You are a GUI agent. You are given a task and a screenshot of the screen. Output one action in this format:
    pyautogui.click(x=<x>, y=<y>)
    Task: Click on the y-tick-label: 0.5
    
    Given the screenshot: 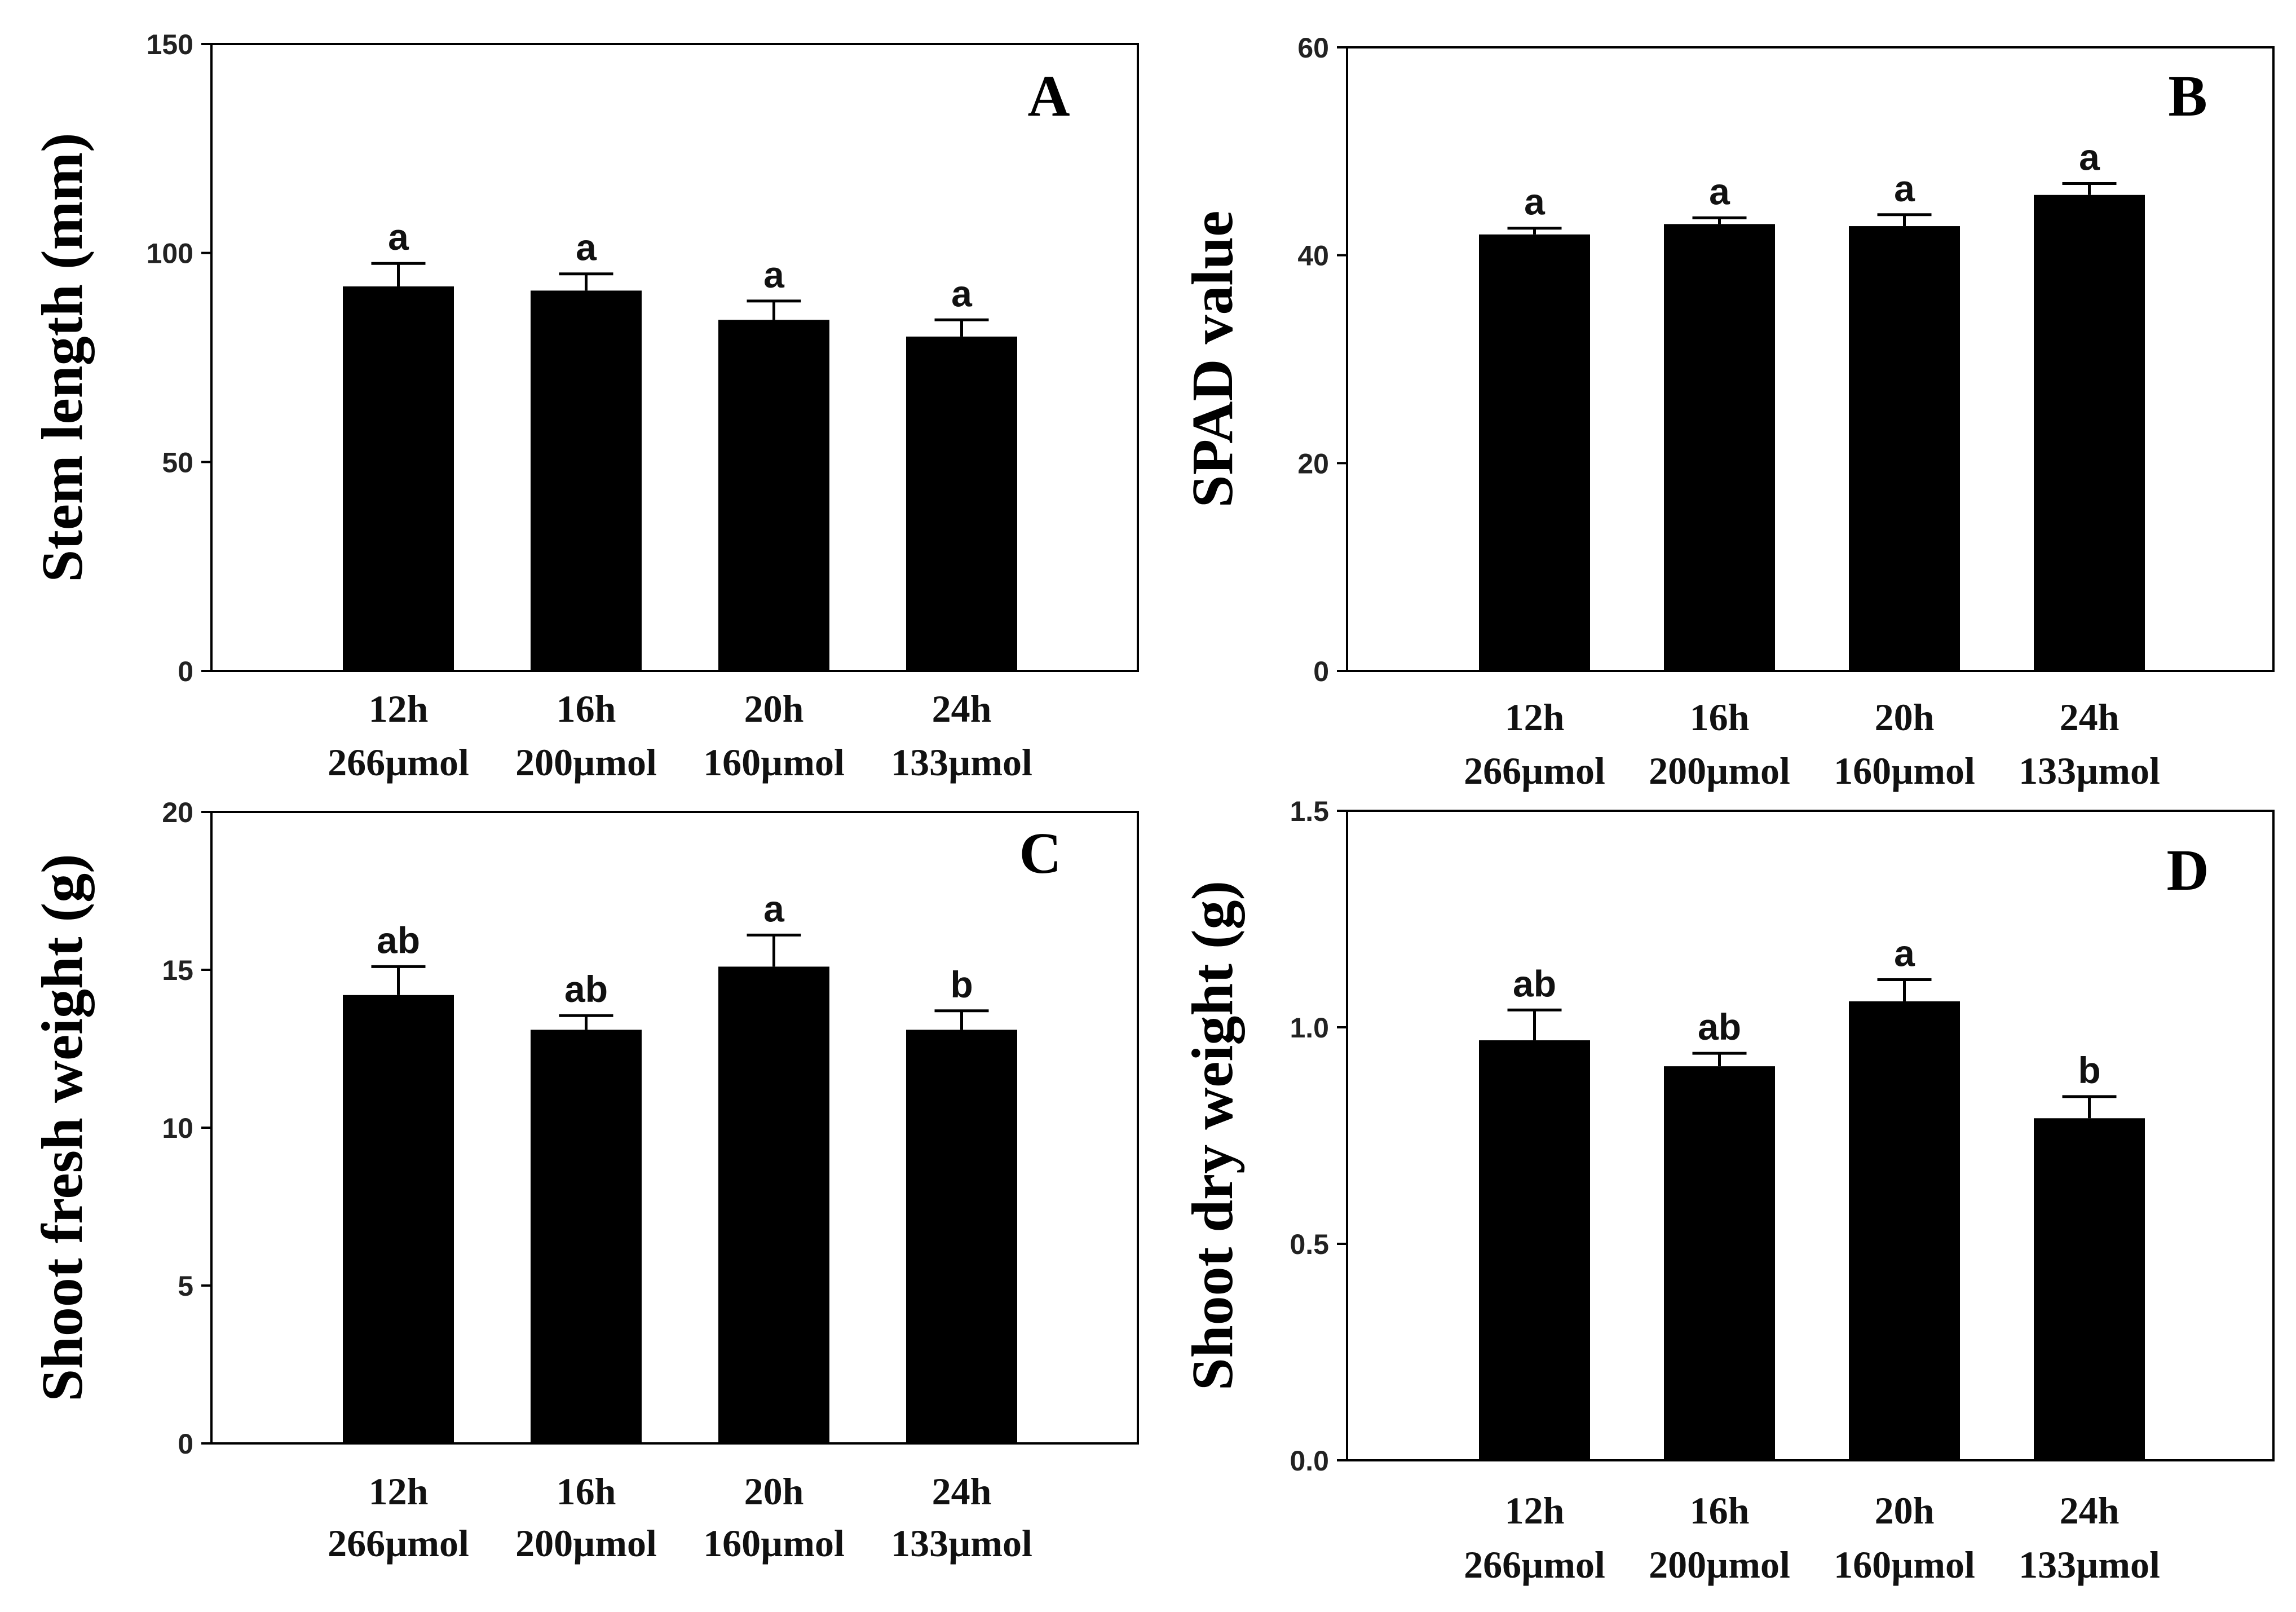 What is the action you would take?
    pyautogui.click(x=1309, y=1244)
    